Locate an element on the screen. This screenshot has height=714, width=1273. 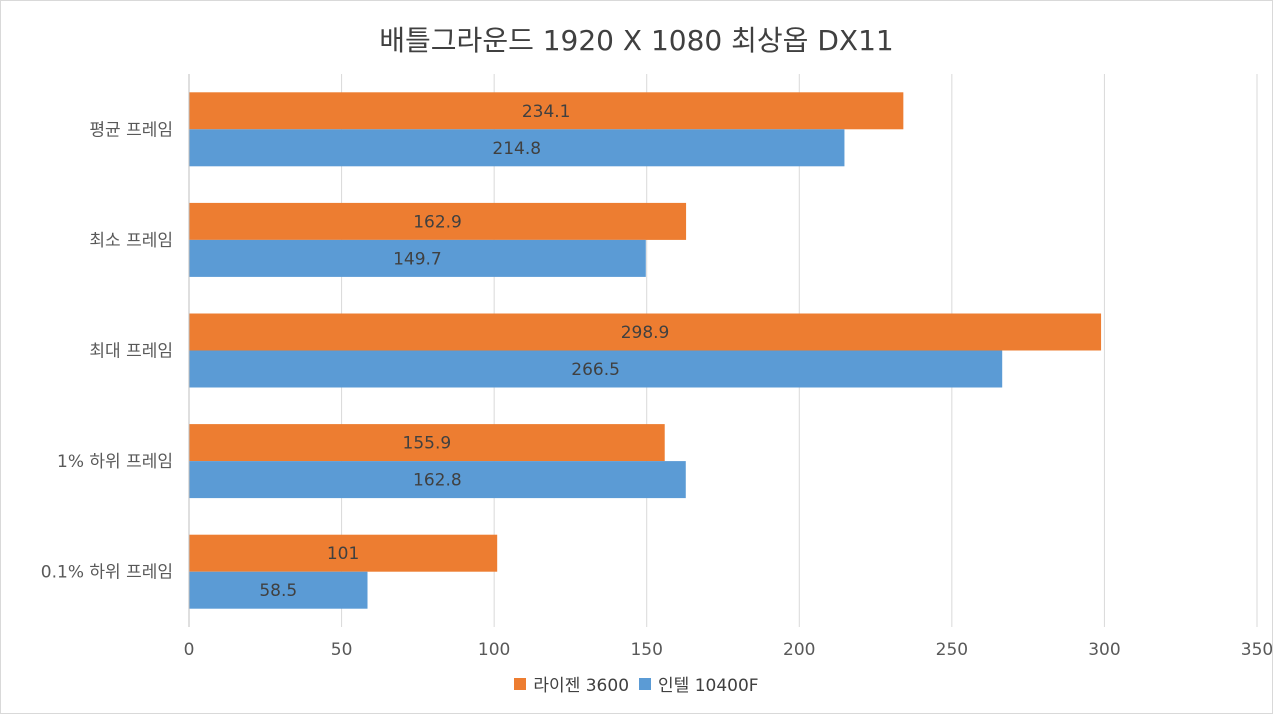
y-category-label: 1% 하위 프레임 is located at coordinates (115, 462).